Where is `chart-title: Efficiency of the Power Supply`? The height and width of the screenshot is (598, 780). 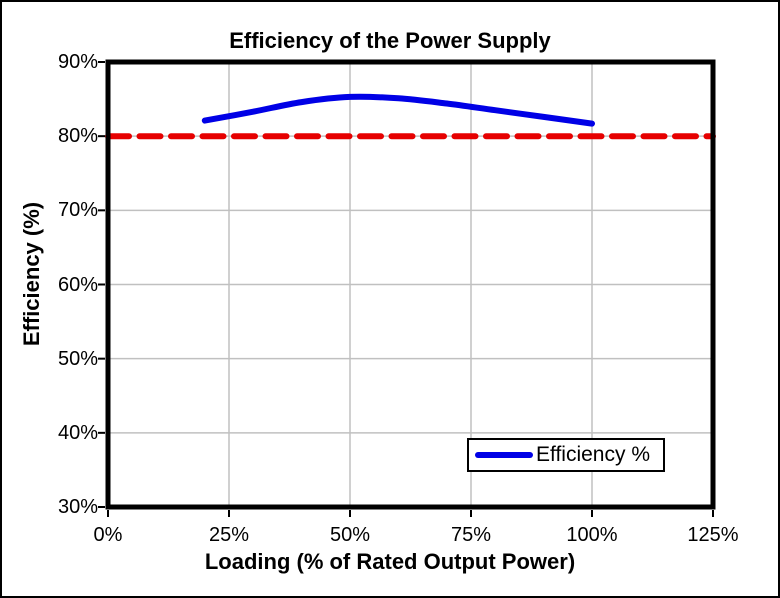 chart-title: Efficiency of the Power Supply is located at coordinates (390, 40).